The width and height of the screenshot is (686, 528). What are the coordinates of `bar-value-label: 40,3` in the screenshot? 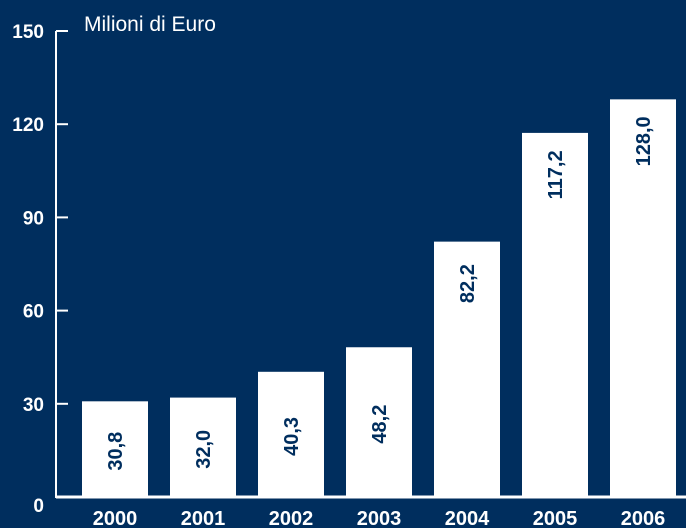 It's located at (292, 436).